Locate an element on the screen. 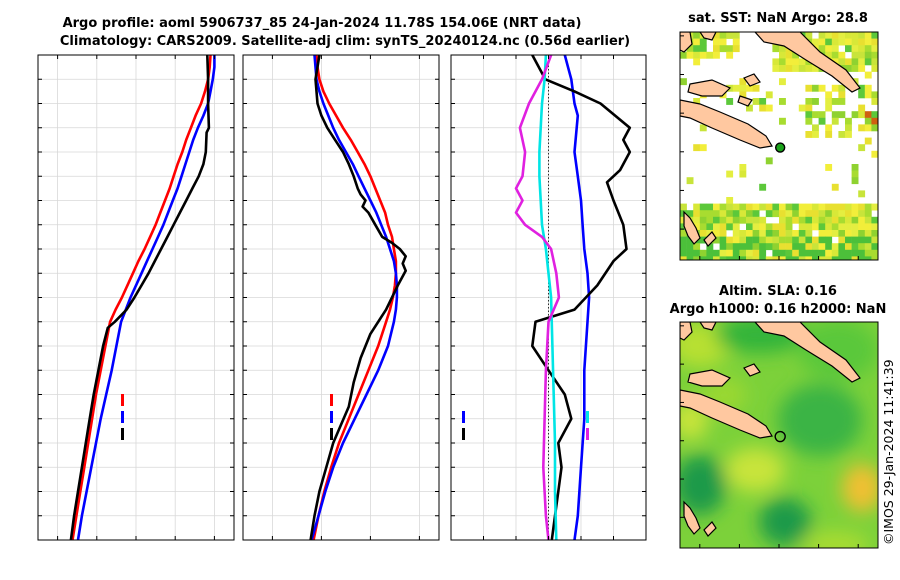 This screenshot has width=900, height=580. sla-map-title-line2: Argo h1000: 0.16 h2000: NaN is located at coordinates (778, 309).